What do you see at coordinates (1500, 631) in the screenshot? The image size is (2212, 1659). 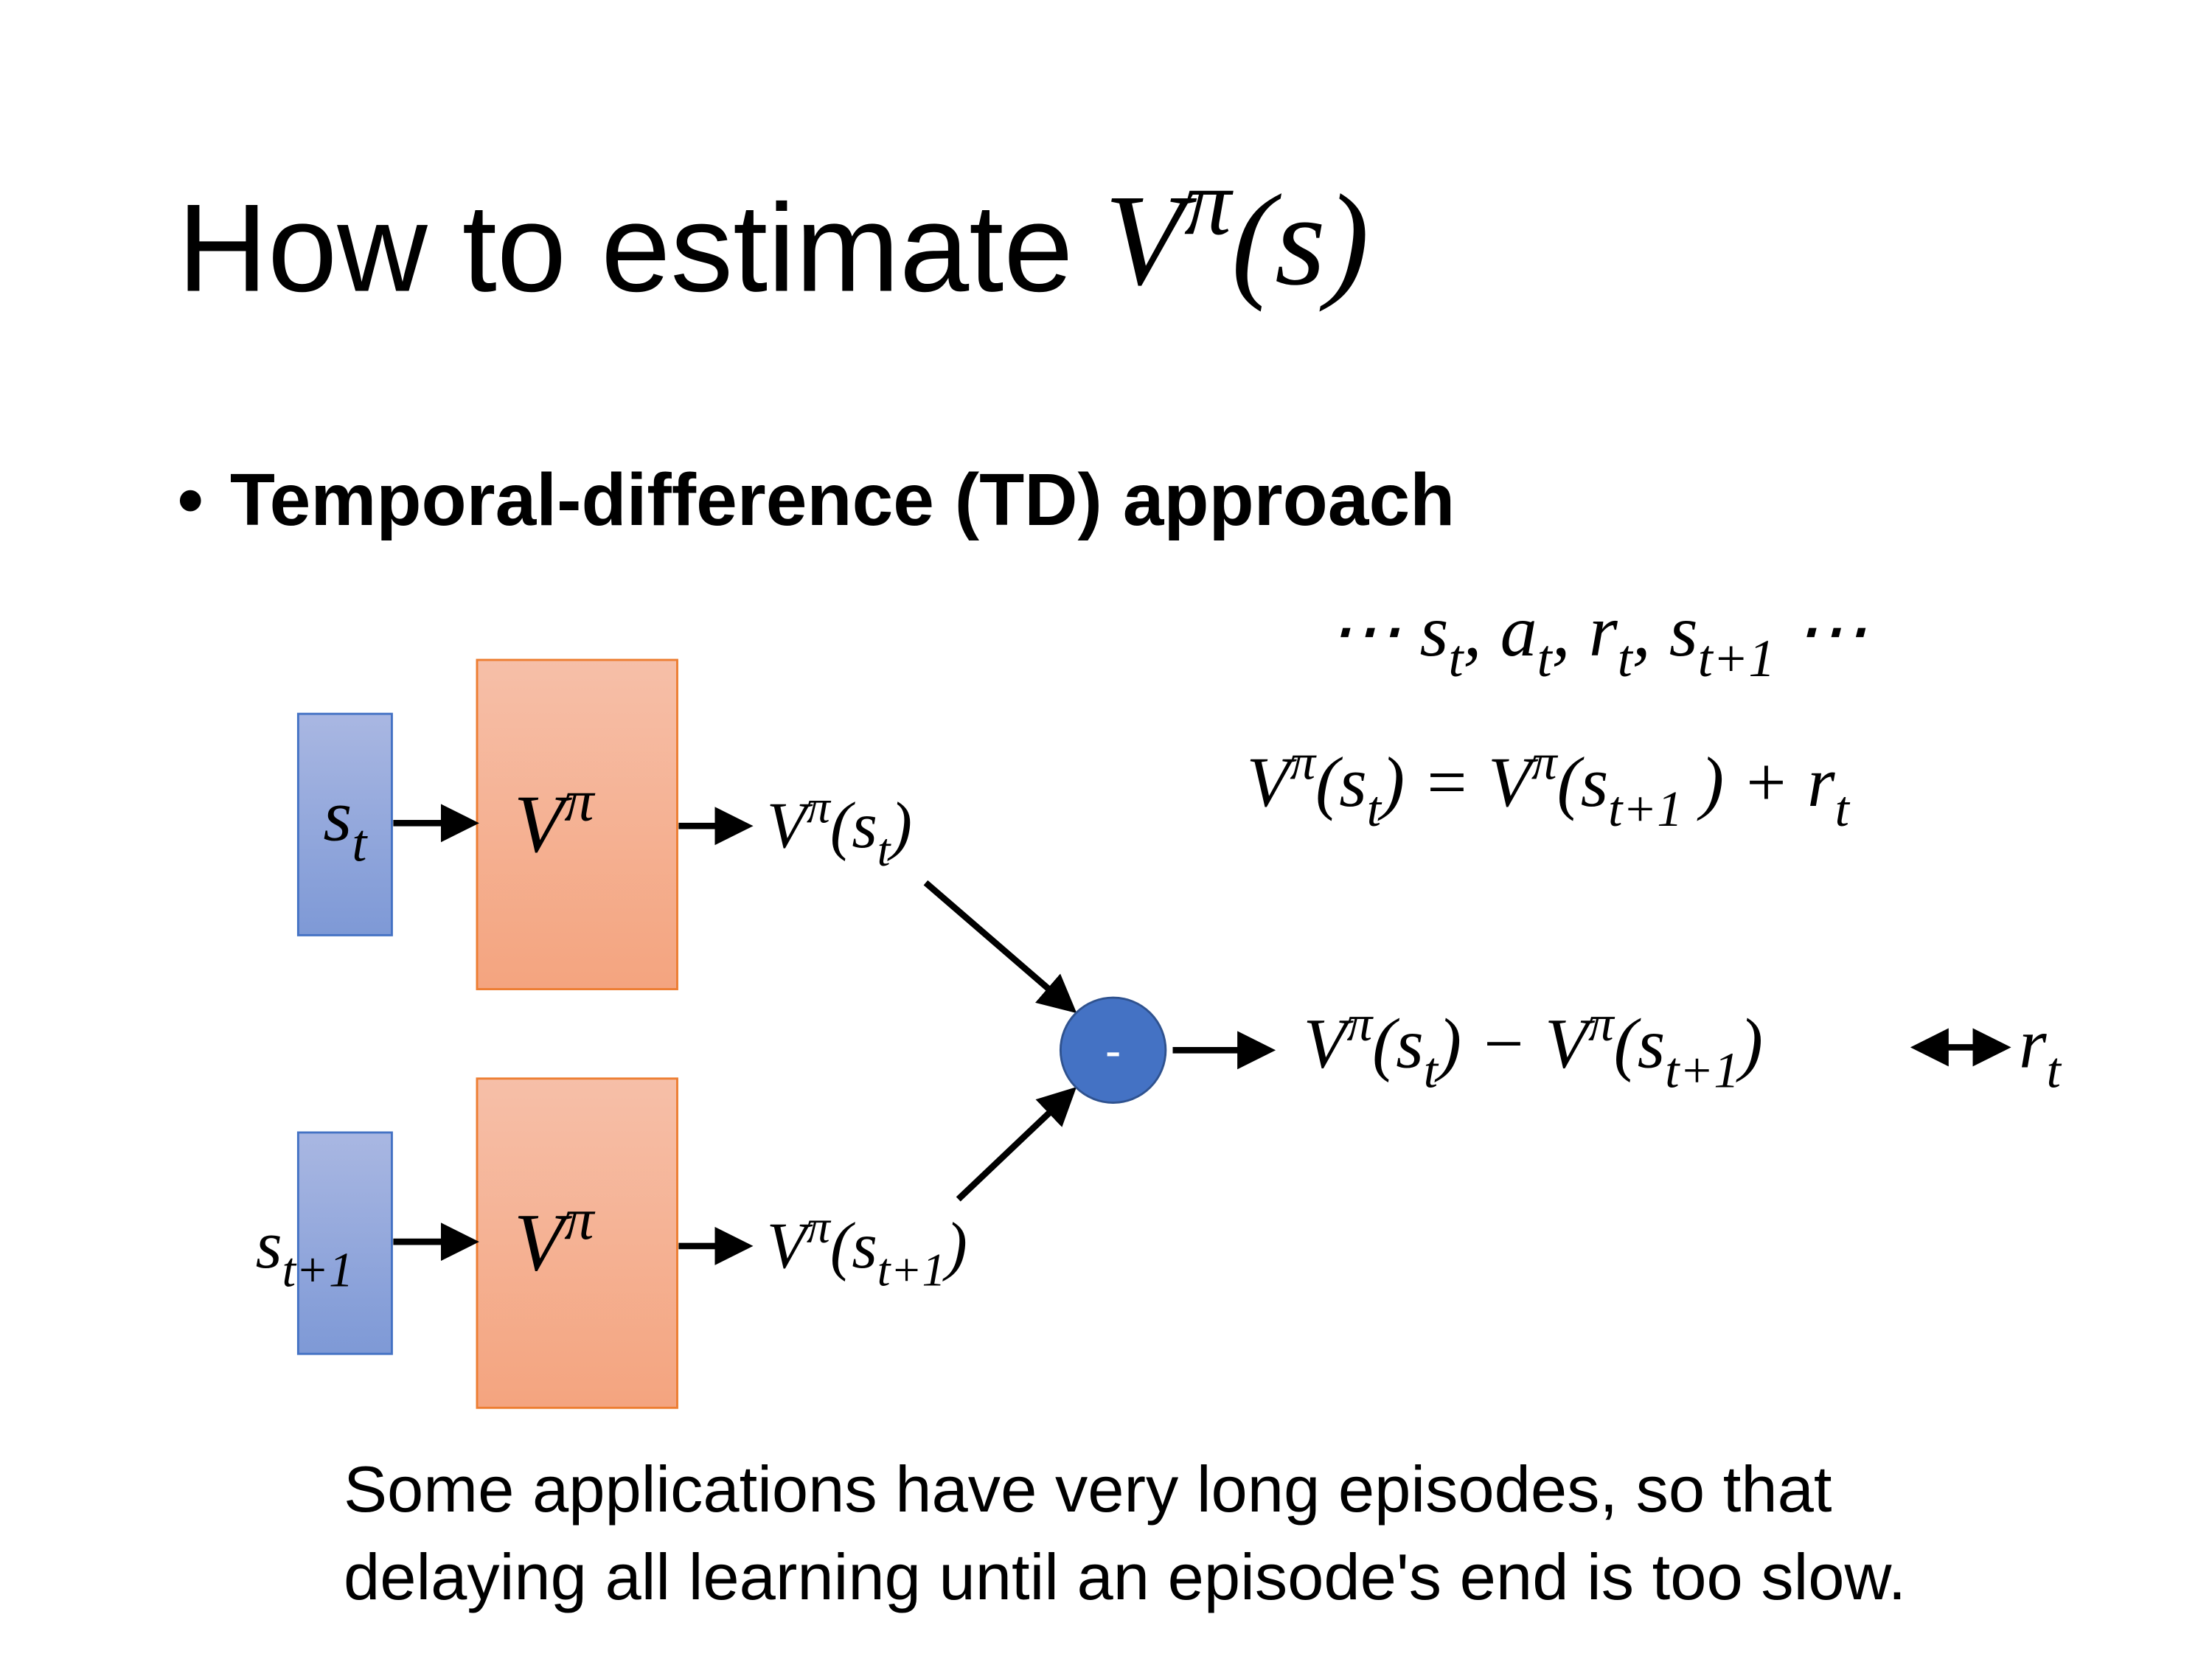 I see `math-text: , a` at bounding box center [1500, 631].